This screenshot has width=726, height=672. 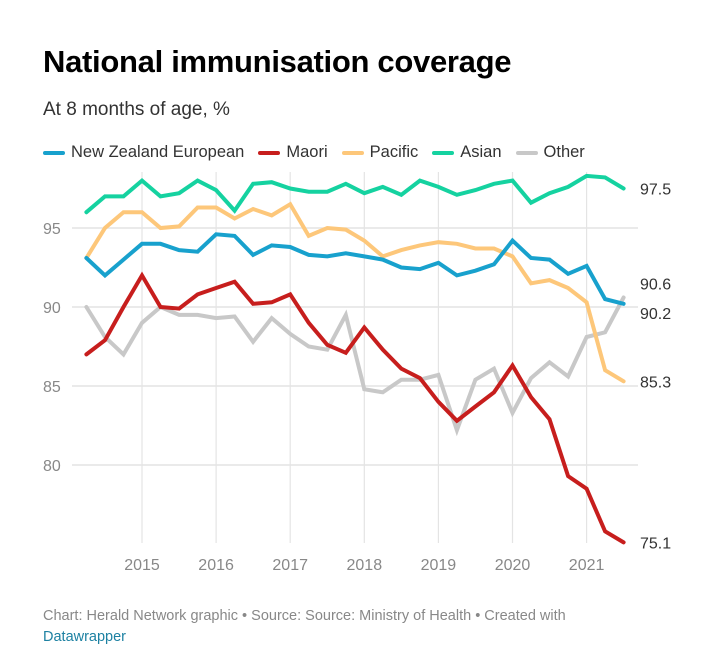 I want to click on legend-item-pacific: Pacific, so click(x=380, y=152).